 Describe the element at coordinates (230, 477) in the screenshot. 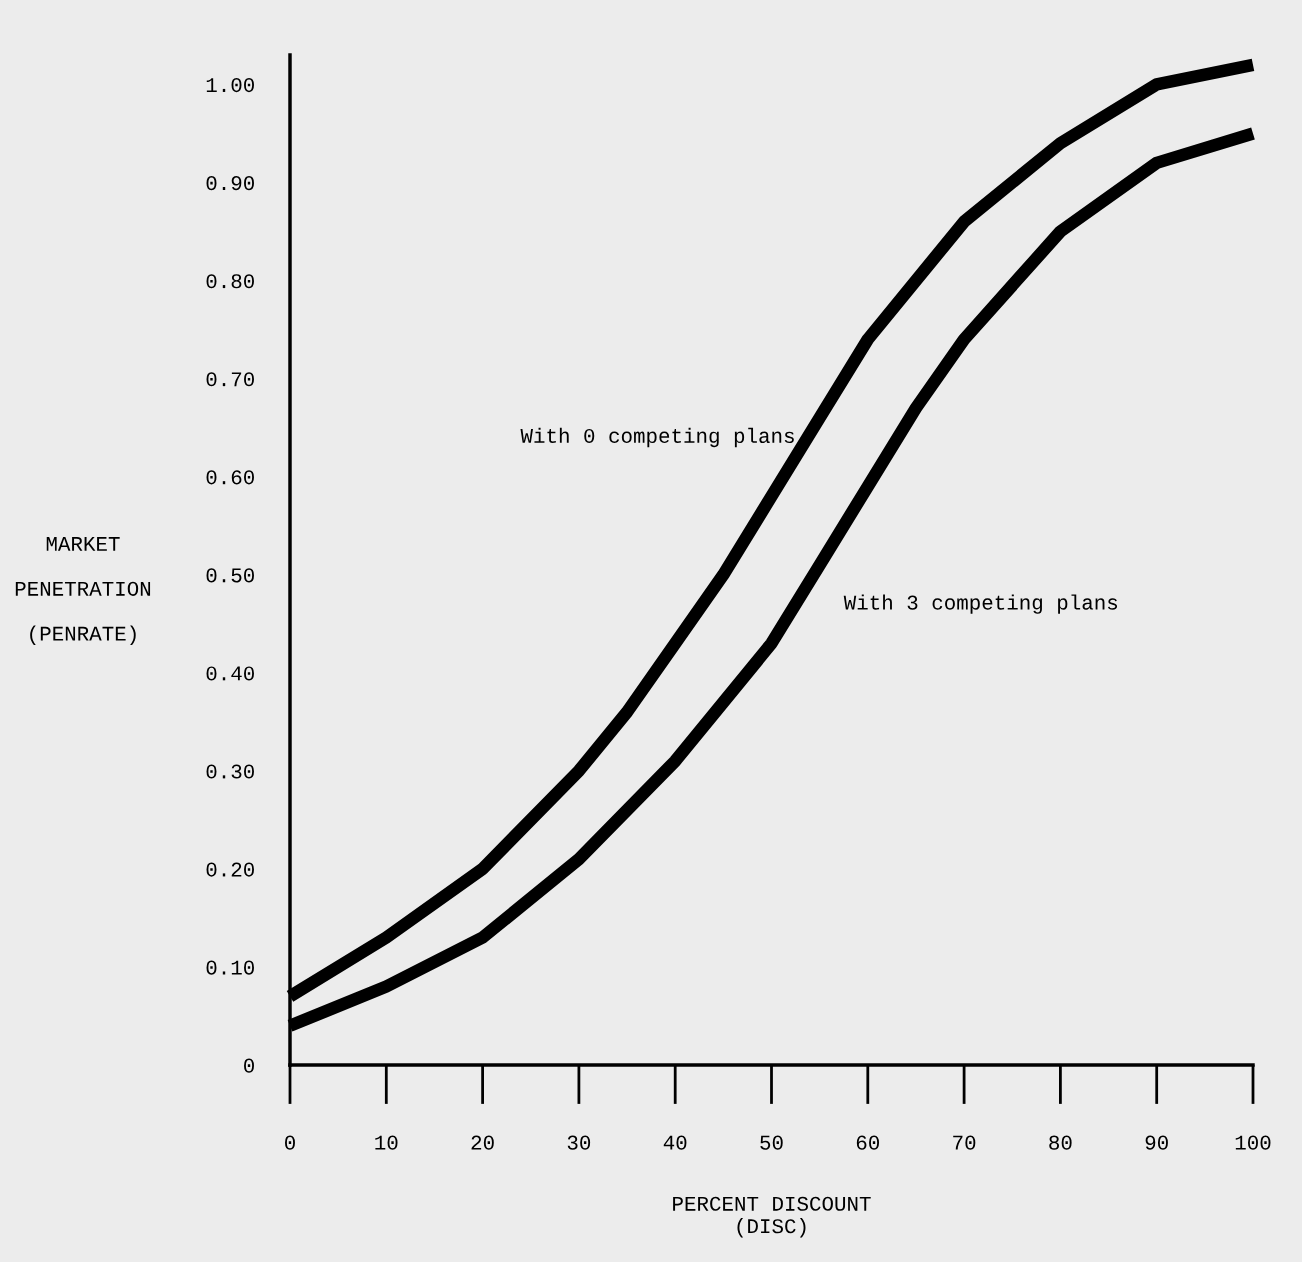

I see `y-tick-label: 0.60` at that location.